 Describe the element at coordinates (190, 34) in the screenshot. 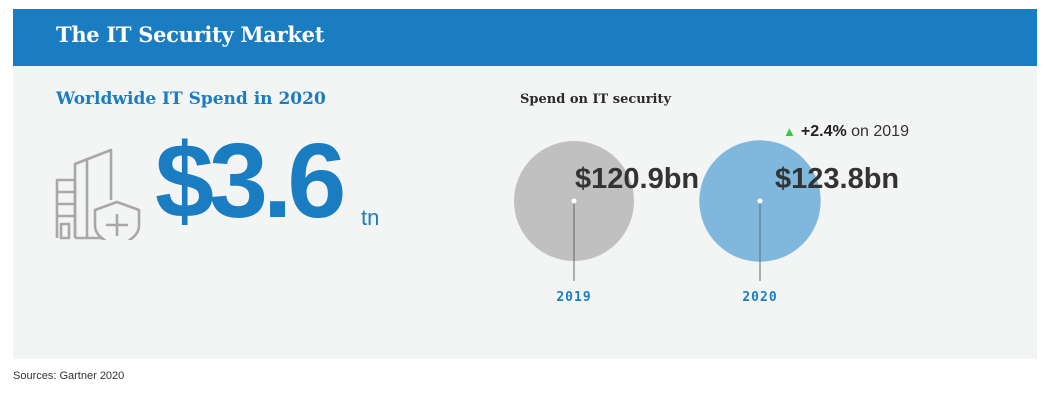

I see `page-title: The IT Security Market` at that location.